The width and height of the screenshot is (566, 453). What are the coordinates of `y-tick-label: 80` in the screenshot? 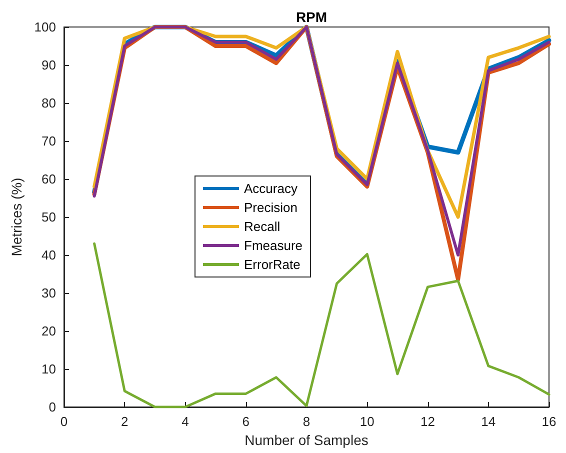 It's located at (49, 103).